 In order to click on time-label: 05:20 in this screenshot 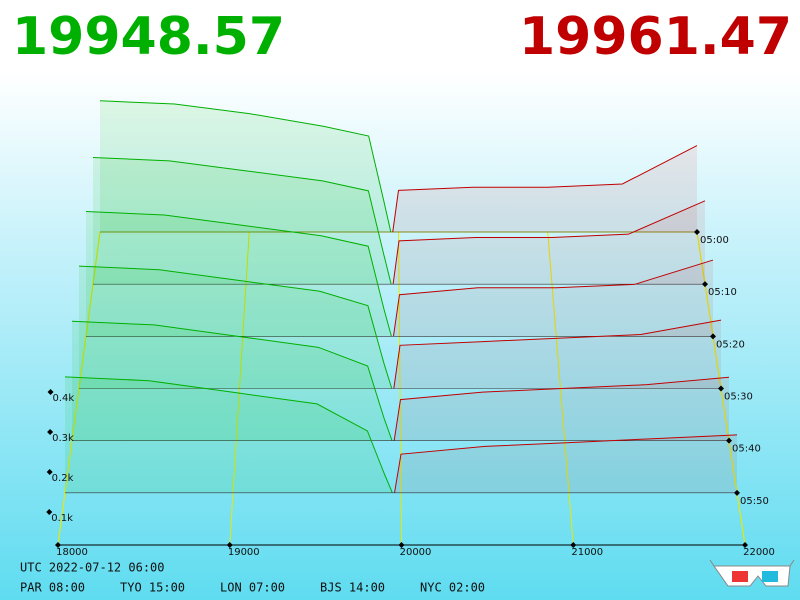, I will do `click(730, 344)`.